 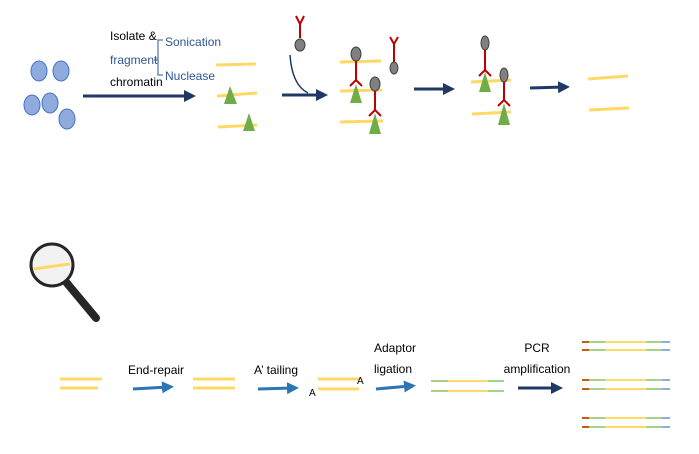 I want to click on magnifying-glass-icon, so click(x=64, y=282).